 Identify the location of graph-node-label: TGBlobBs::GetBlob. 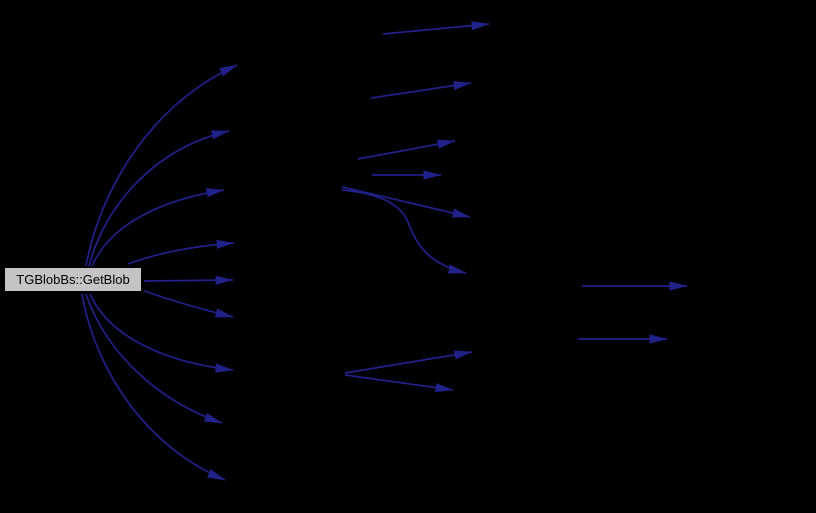
(73, 279).